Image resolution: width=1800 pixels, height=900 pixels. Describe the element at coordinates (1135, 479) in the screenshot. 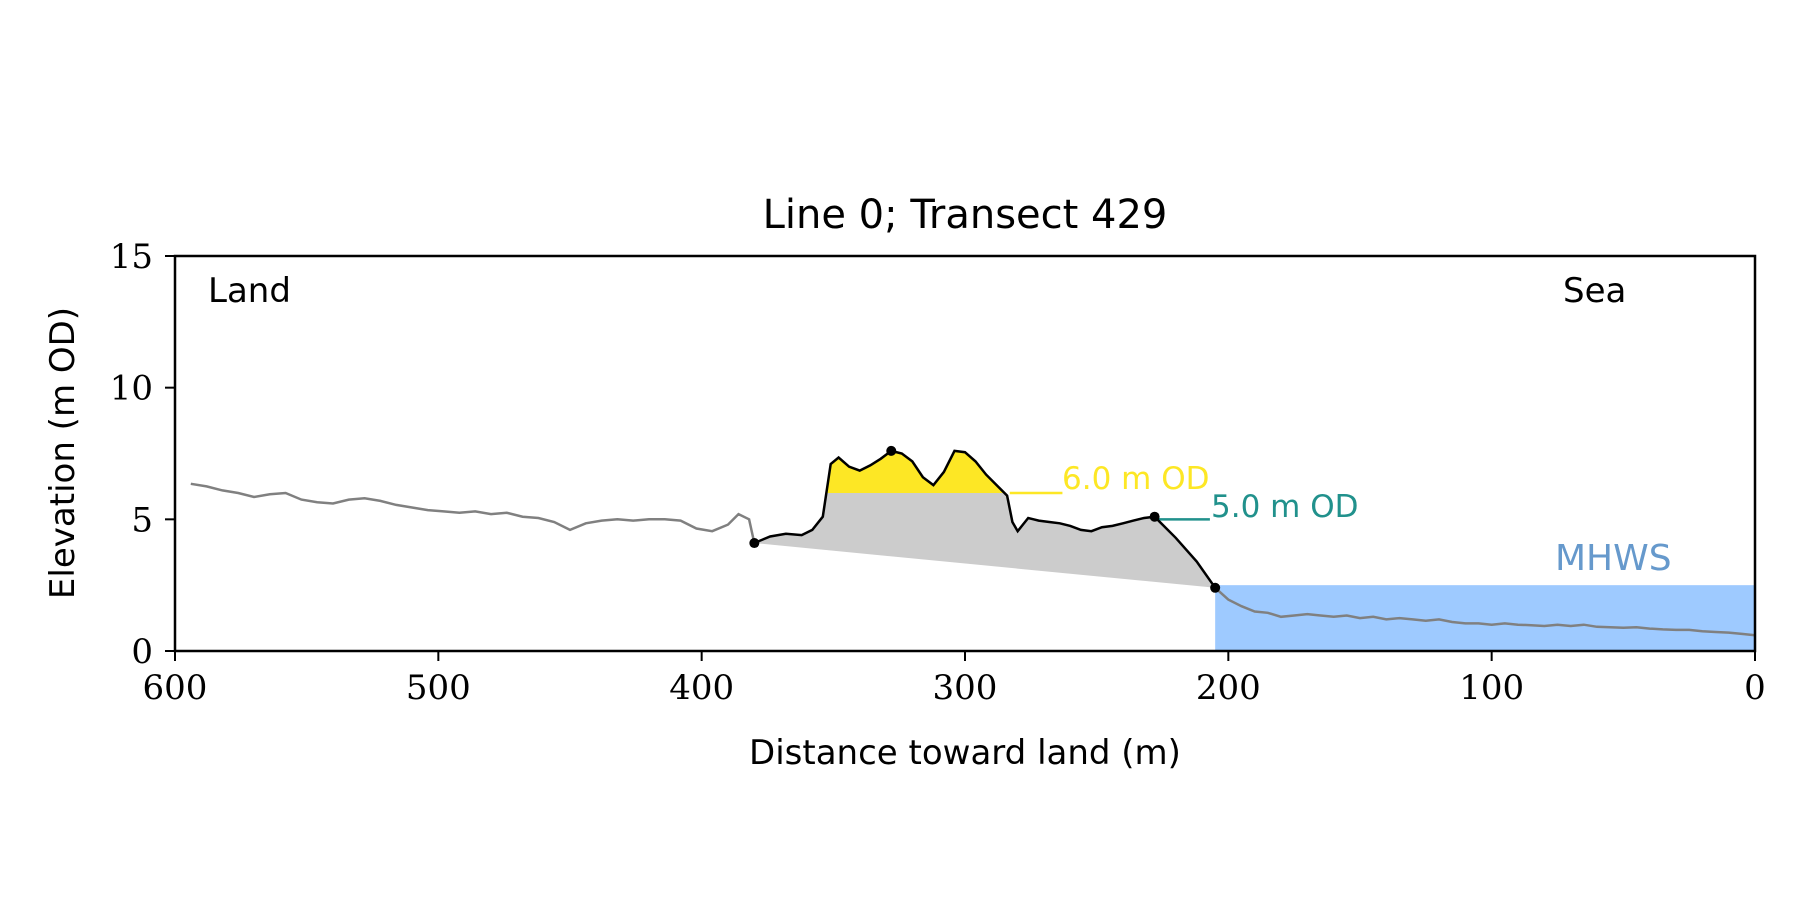

I see `level-6m-label: 6.0 m OD` at that location.